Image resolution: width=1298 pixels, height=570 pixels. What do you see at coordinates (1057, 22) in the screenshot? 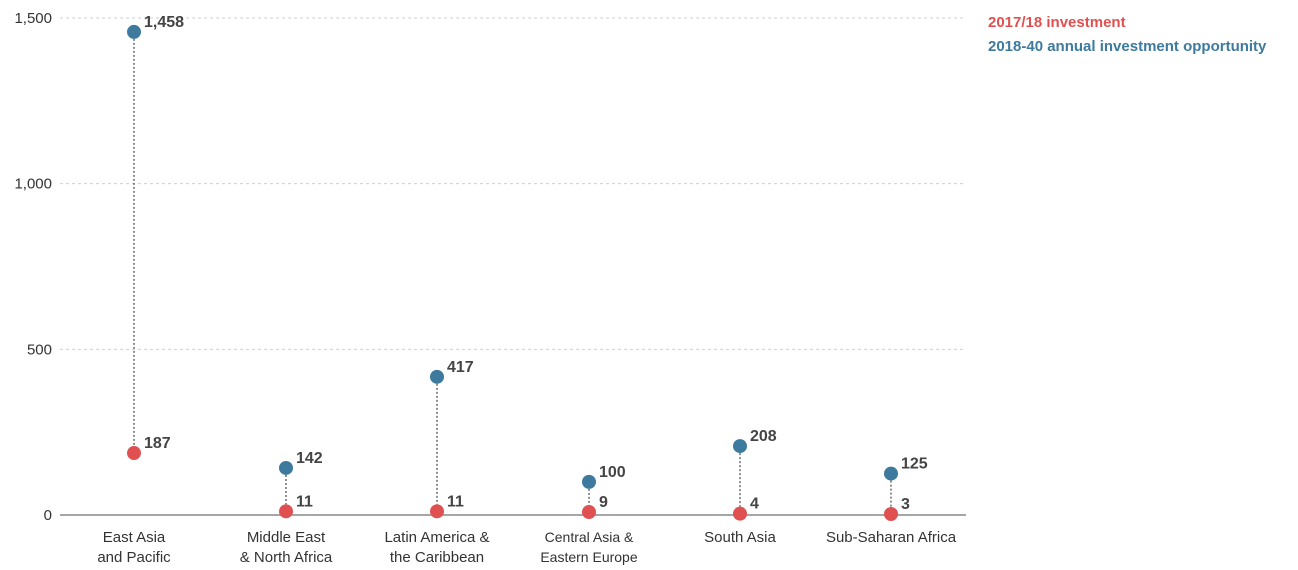
I see `legend-entry-investment: 2017/18 investment` at bounding box center [1057, 22].